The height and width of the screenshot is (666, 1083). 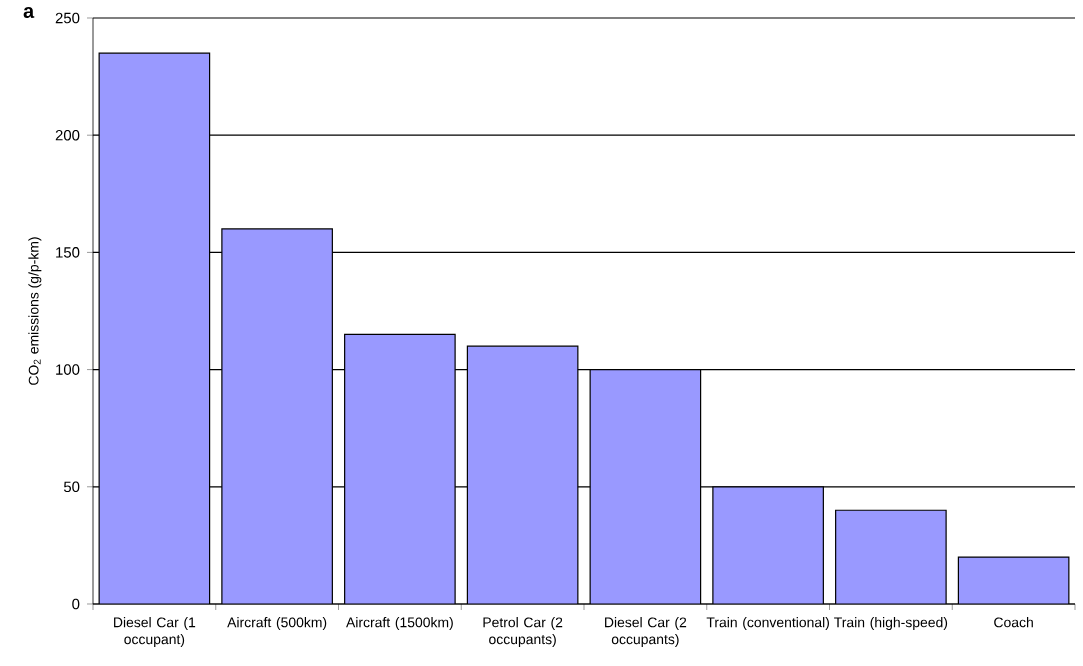 I want to click on y-tick-label: 50, so click(x=71, y=487).